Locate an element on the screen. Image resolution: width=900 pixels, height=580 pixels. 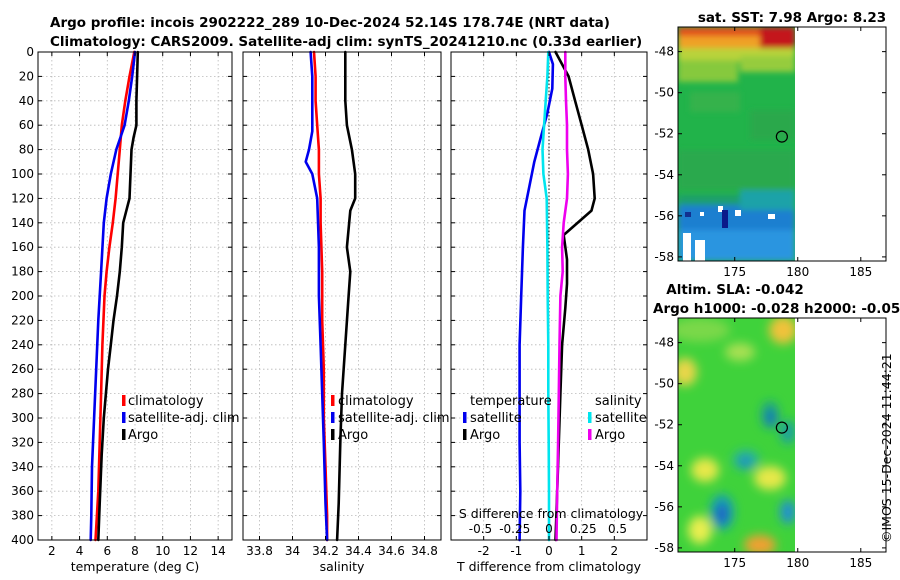
legend-swatch-satellite is located at coordinates (124, 417).